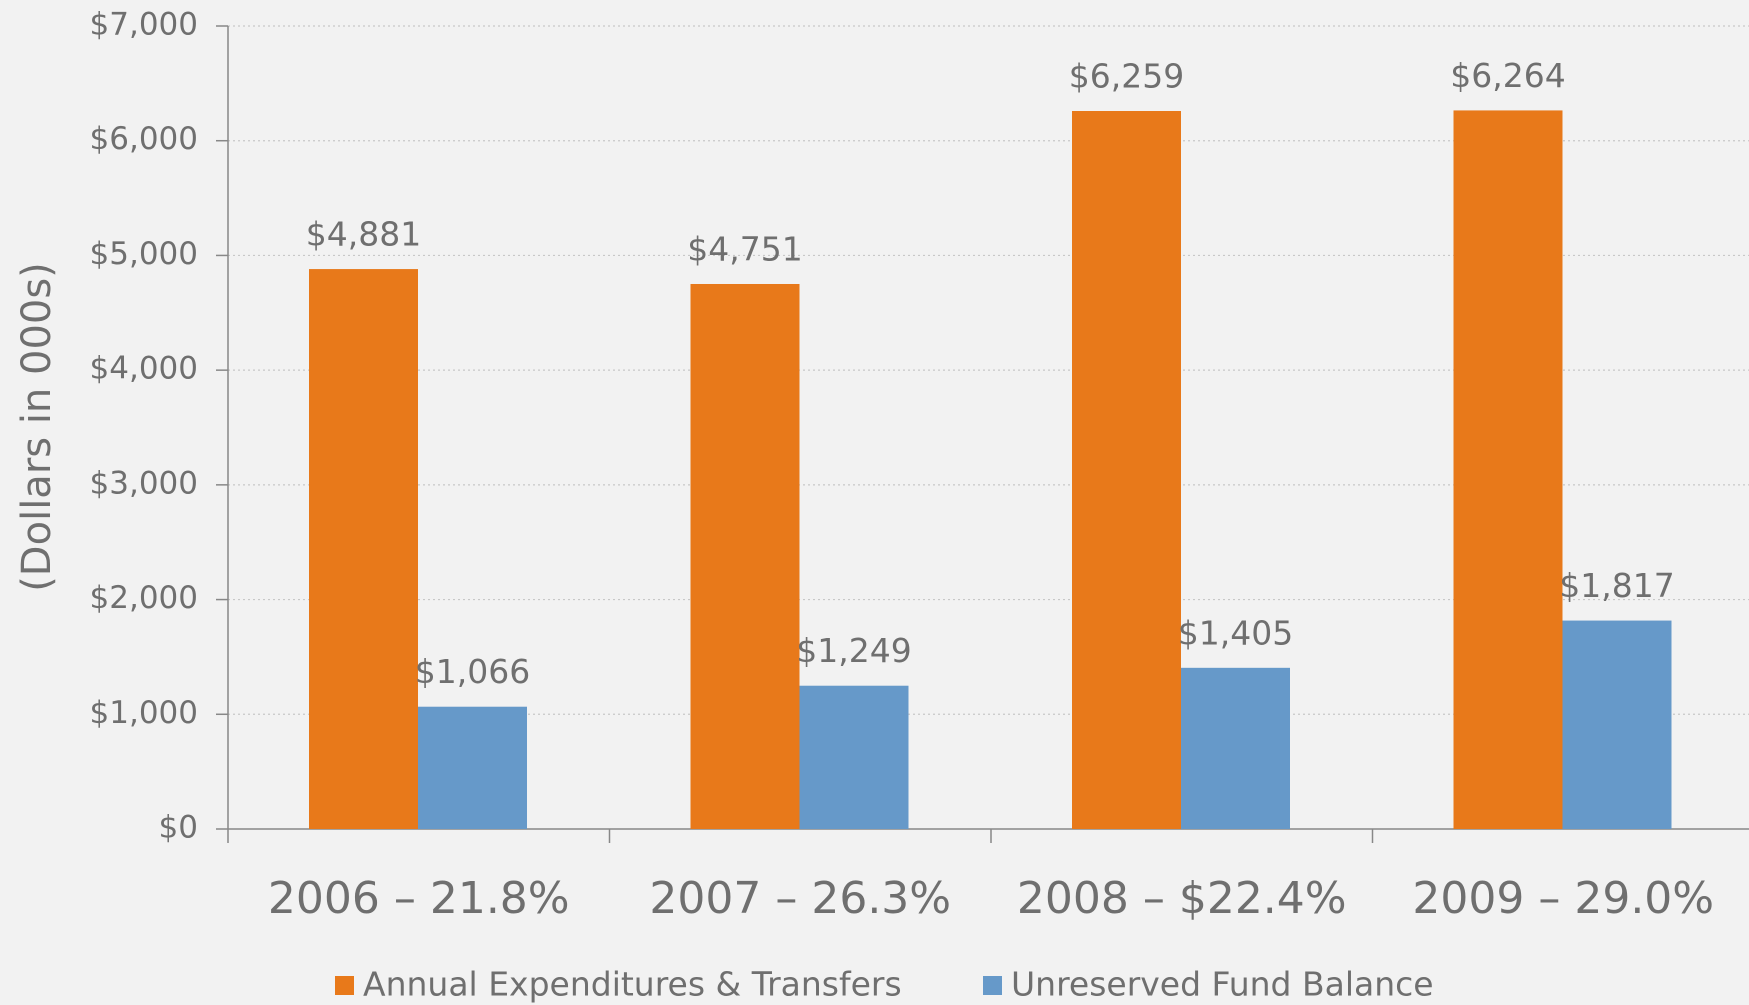 This screenshot has width=1749, height=1005. I want to click on y-axis-label: (Dollars in 000s), so click(37, 427).